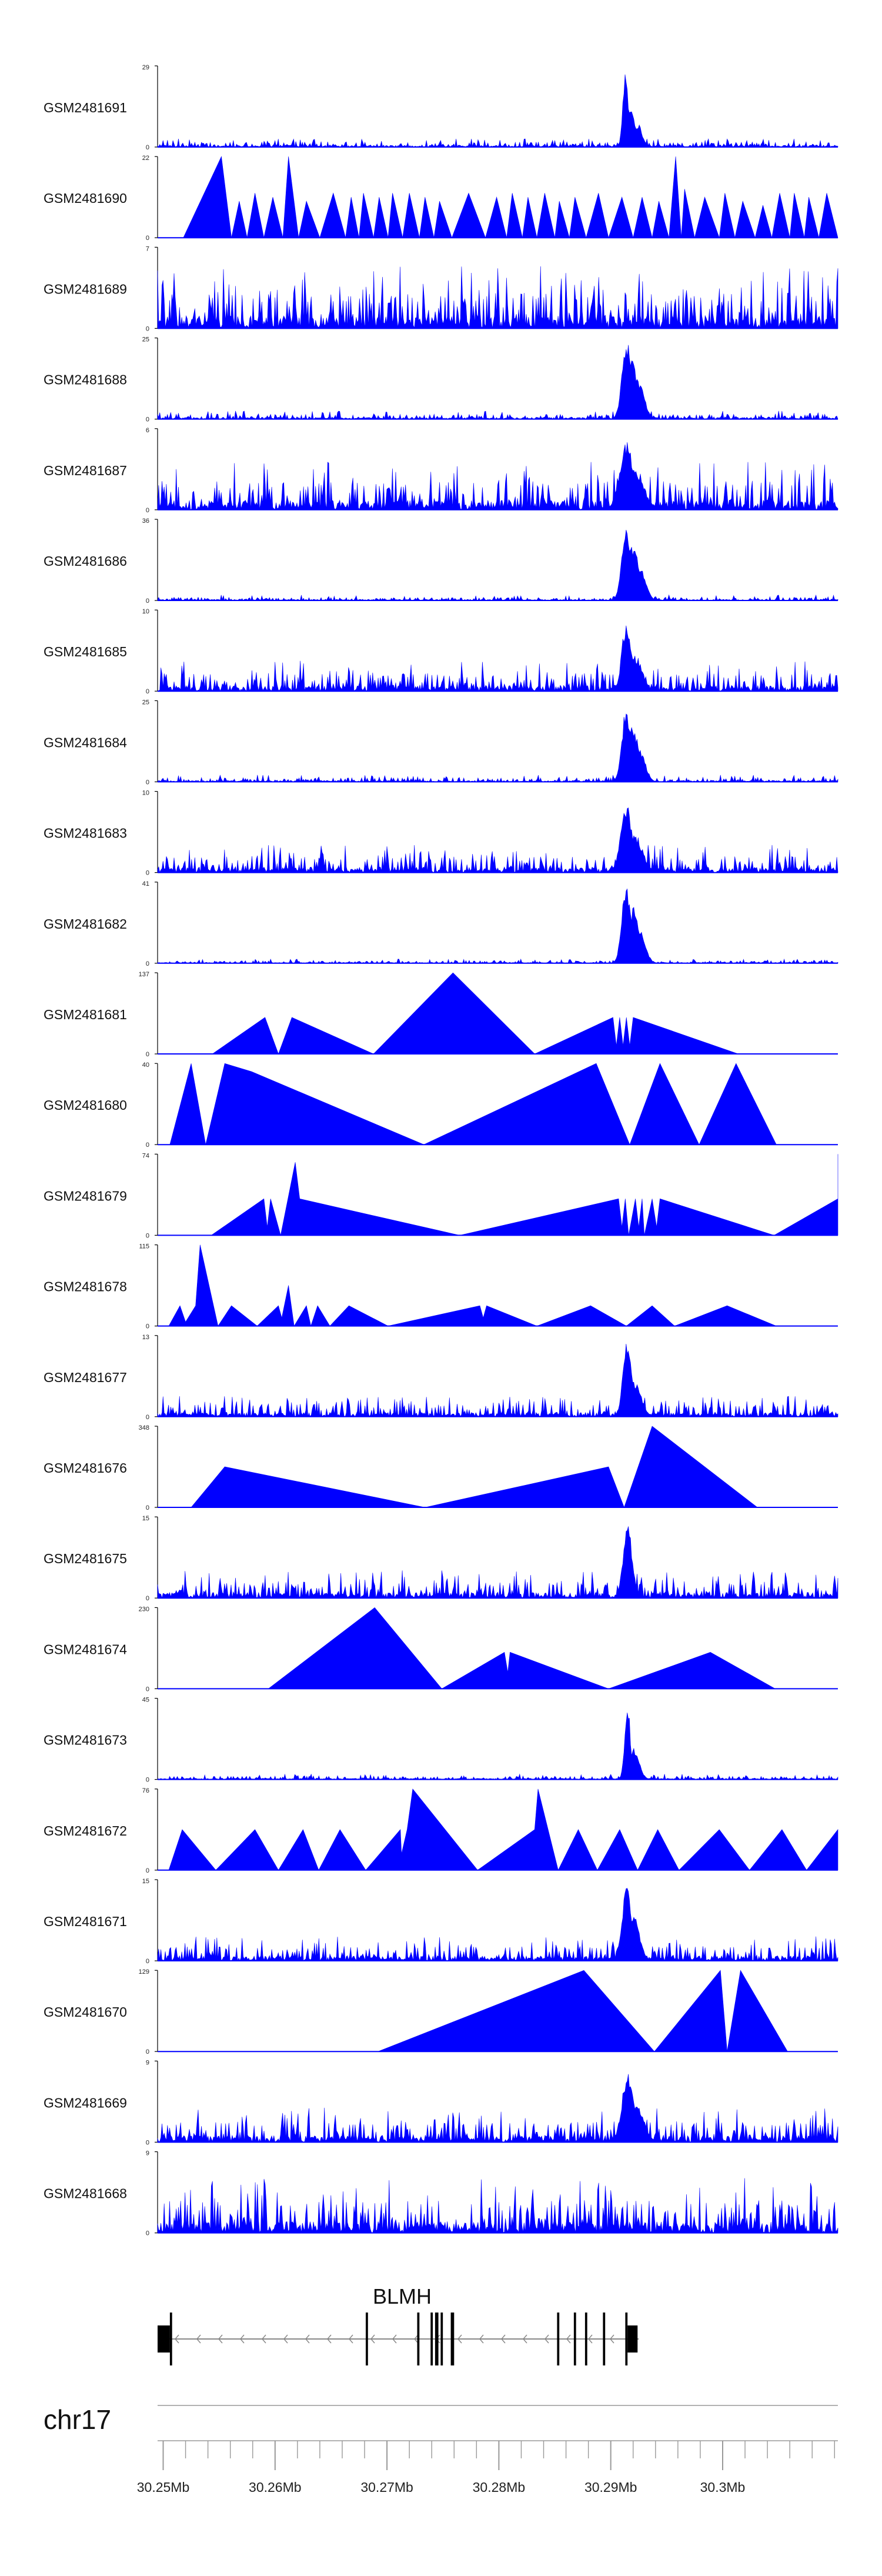 Image resolution: width=882 pixels, height=2576 pixels. Describe the element at coordinates (85, 198) in the screenshot. I see `track-label: GSM2481690` at that location.